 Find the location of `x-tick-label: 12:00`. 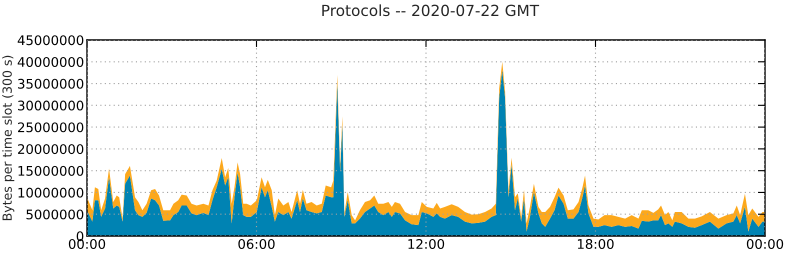

x-tick-label: 12:00 is located at coordinates (426, 244).